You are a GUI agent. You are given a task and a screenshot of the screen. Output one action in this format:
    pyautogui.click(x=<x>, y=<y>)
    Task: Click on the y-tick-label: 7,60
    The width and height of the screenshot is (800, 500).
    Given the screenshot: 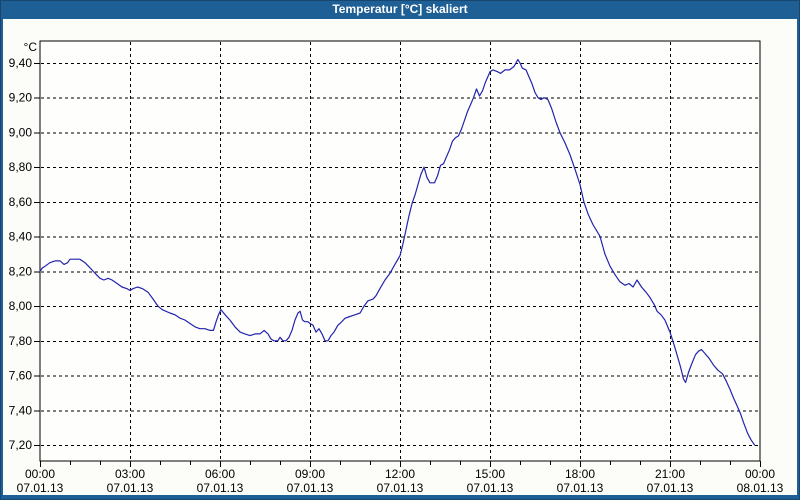 What is the action you would take?
    pyautogui.click(x=21, y=376)
    